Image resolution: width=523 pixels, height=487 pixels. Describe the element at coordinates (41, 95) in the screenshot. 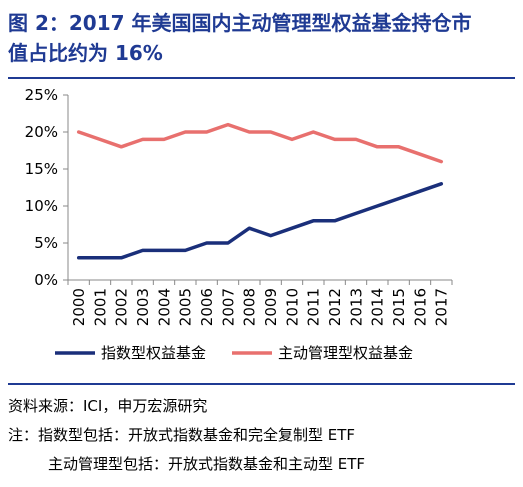

I see `y-tick-label: 25%` at that location.